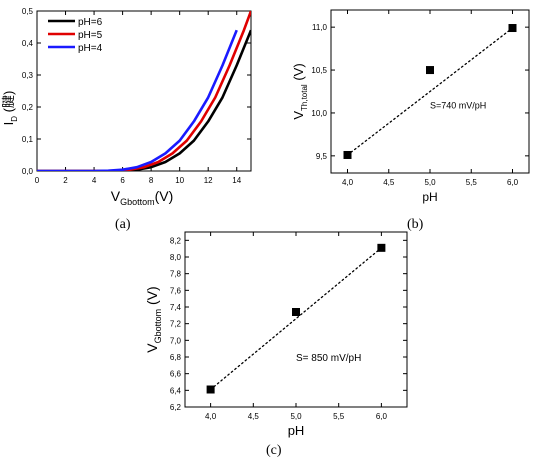 This screenshot has height=465, width=550. What do you see at coordinates (176, 324) in the screenshot?
I see `panel-c-y-tick-label: 7,2` at bounding box center [176, 324].